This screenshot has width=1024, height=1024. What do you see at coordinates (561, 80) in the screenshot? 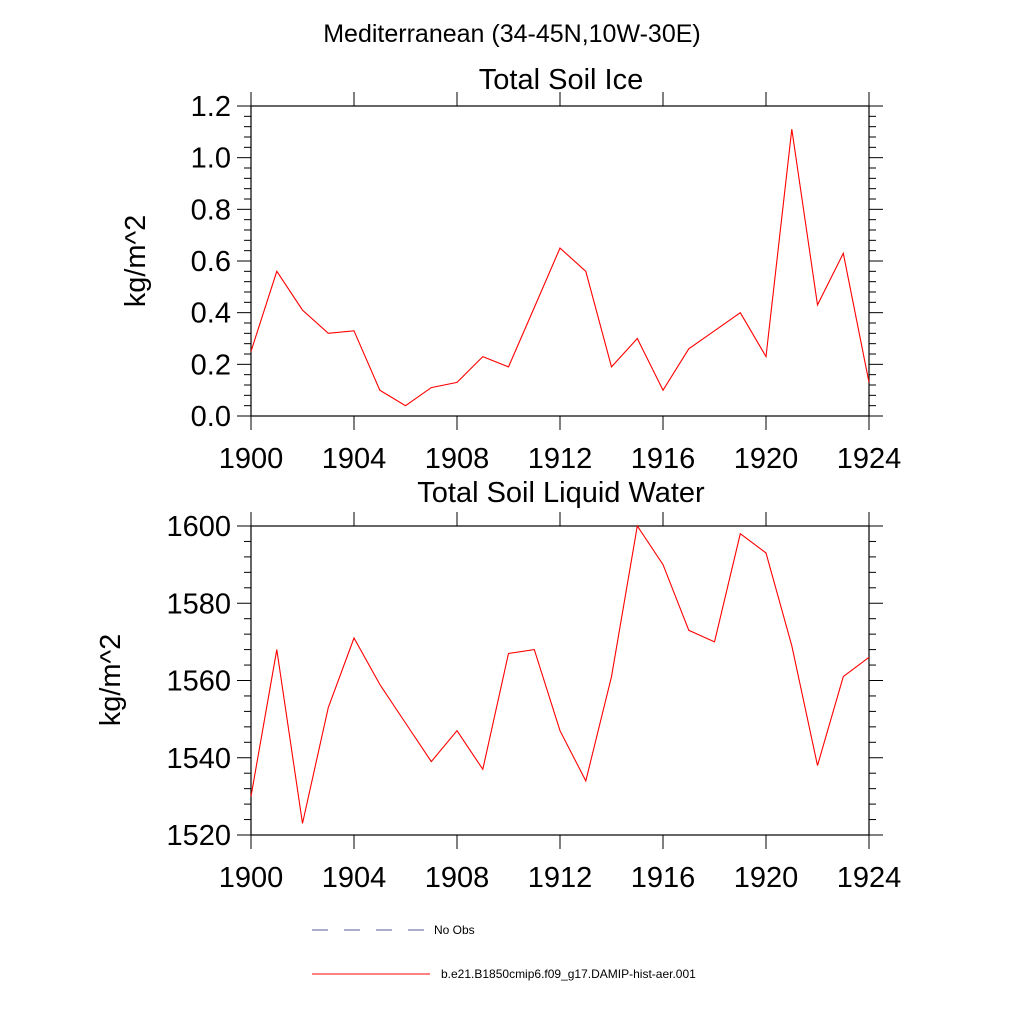
I see `panel-title: Total Soil Ice` at bounding box center [561, 80].